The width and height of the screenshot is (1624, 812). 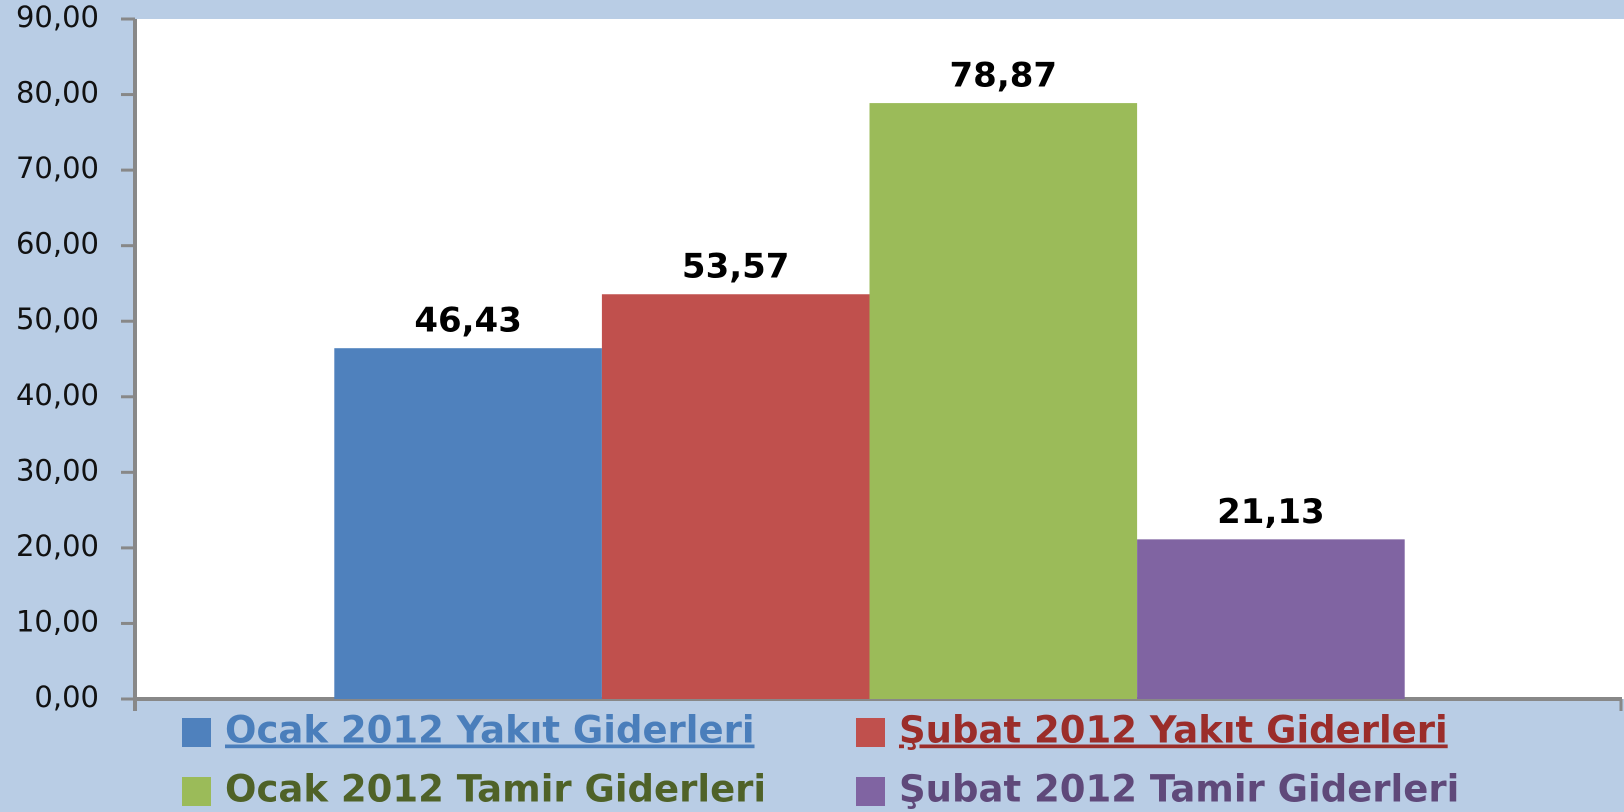 I want to click on y-tick-label: 40,00, so click(x=57, y=395).